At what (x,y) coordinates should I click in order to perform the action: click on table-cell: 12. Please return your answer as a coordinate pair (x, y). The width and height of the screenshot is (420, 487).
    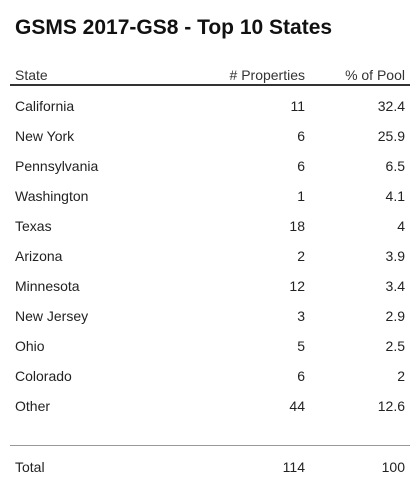
    Looking at the image, I should click on (297, 286).